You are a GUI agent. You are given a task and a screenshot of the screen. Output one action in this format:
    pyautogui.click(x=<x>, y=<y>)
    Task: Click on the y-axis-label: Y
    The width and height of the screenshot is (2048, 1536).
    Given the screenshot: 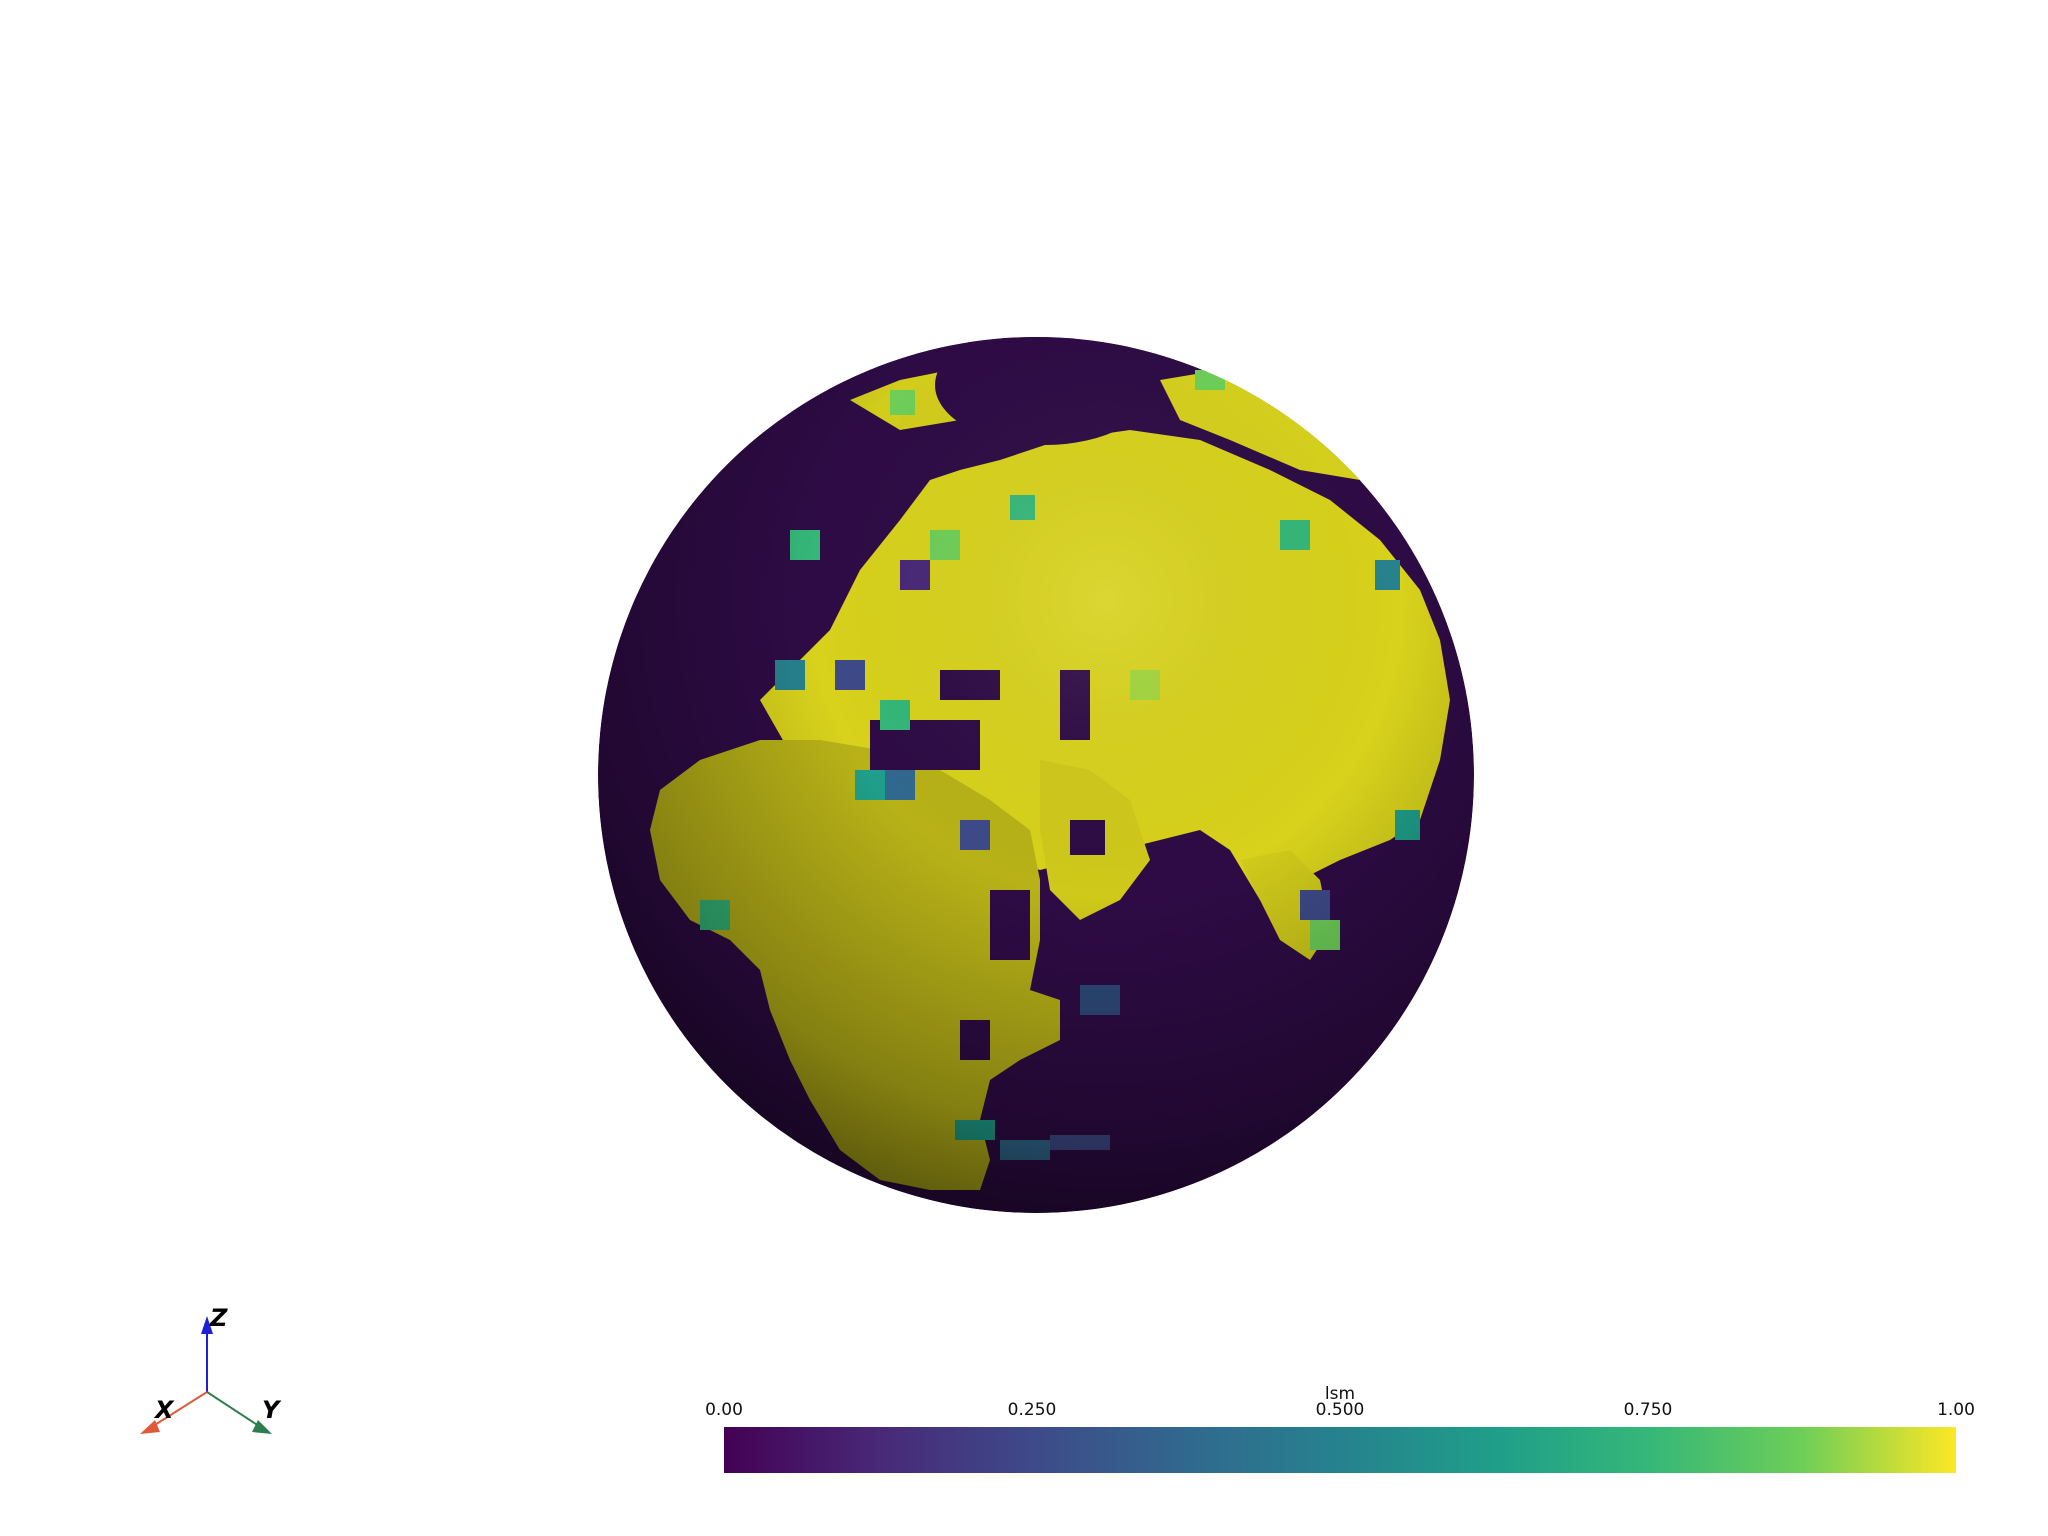 What is the action you would take?
    pyautogui.click(x=272, y=1410)
    